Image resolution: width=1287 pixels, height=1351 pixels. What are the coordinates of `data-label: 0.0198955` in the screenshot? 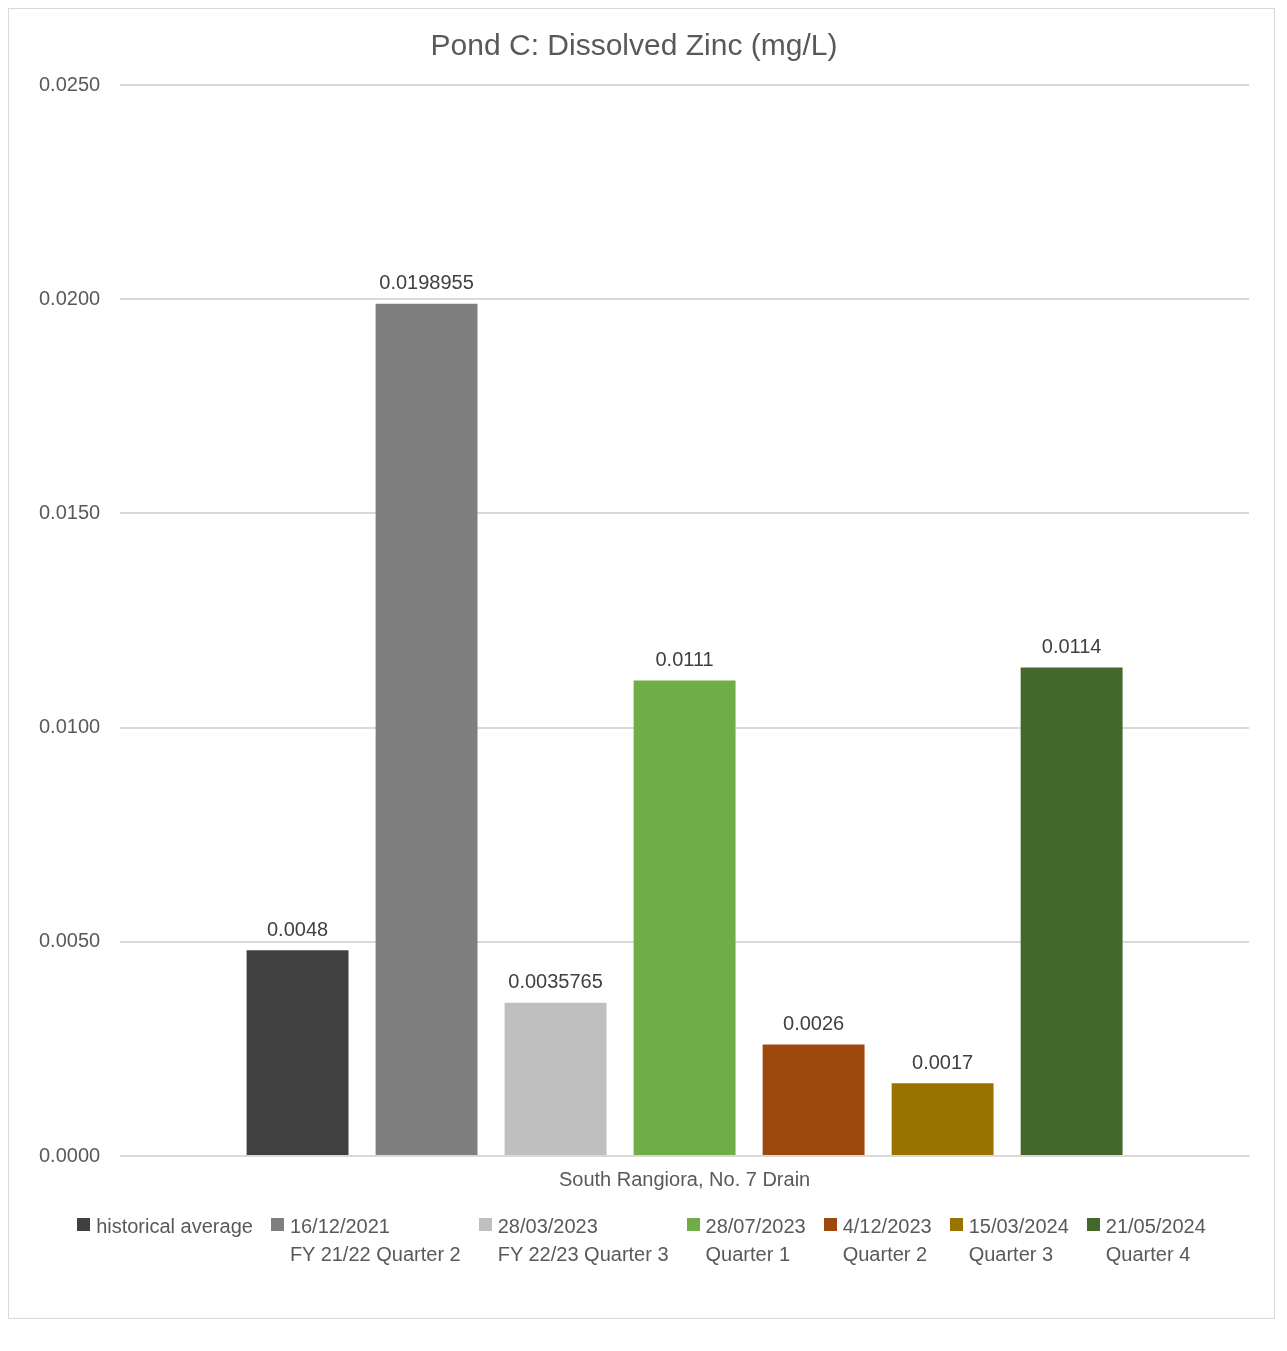 It's located at (426, 282).